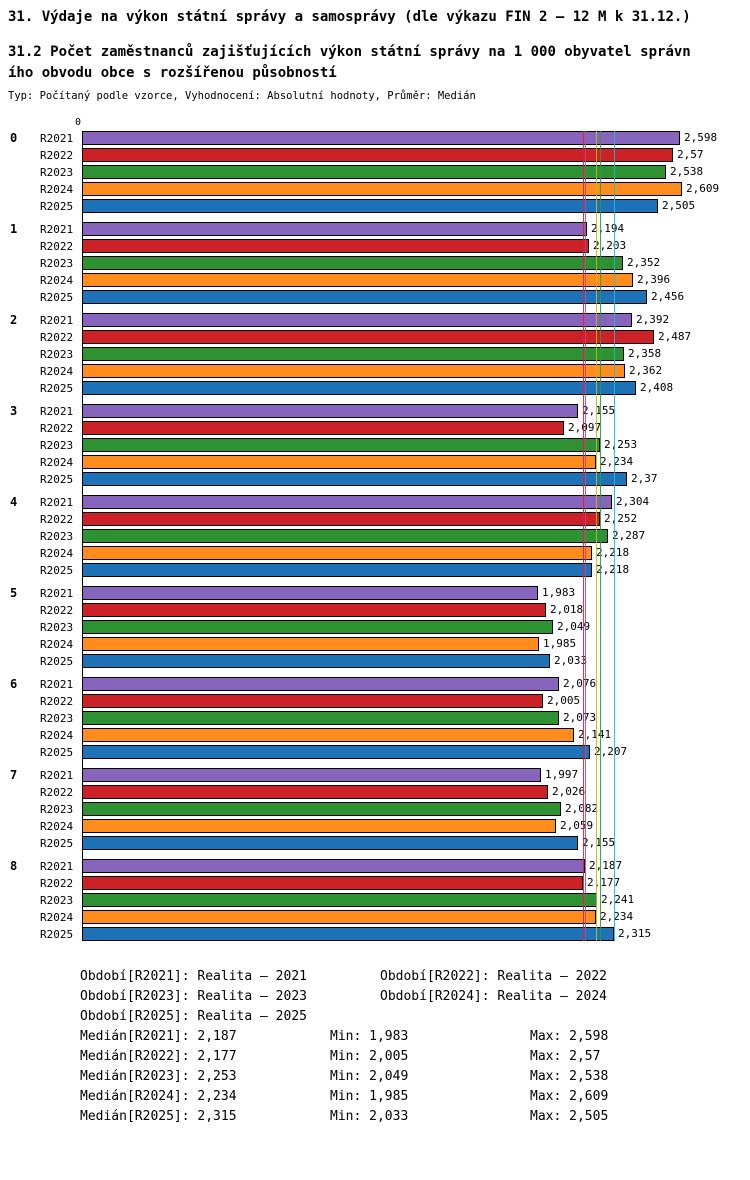  What do you see at coordinates (569, 791) in the screenshot?
I see `bar-value-label: 2,026` at bounding box center [569, 791].